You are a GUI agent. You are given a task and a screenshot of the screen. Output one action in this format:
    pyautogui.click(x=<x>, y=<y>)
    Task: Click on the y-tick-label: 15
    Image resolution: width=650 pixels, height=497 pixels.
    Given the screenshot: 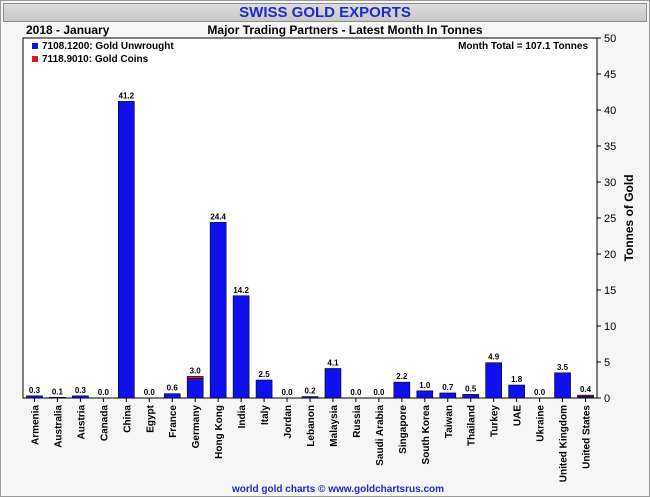 What is the action you would take?
    pyautogui.click(x=610, y=291)
    